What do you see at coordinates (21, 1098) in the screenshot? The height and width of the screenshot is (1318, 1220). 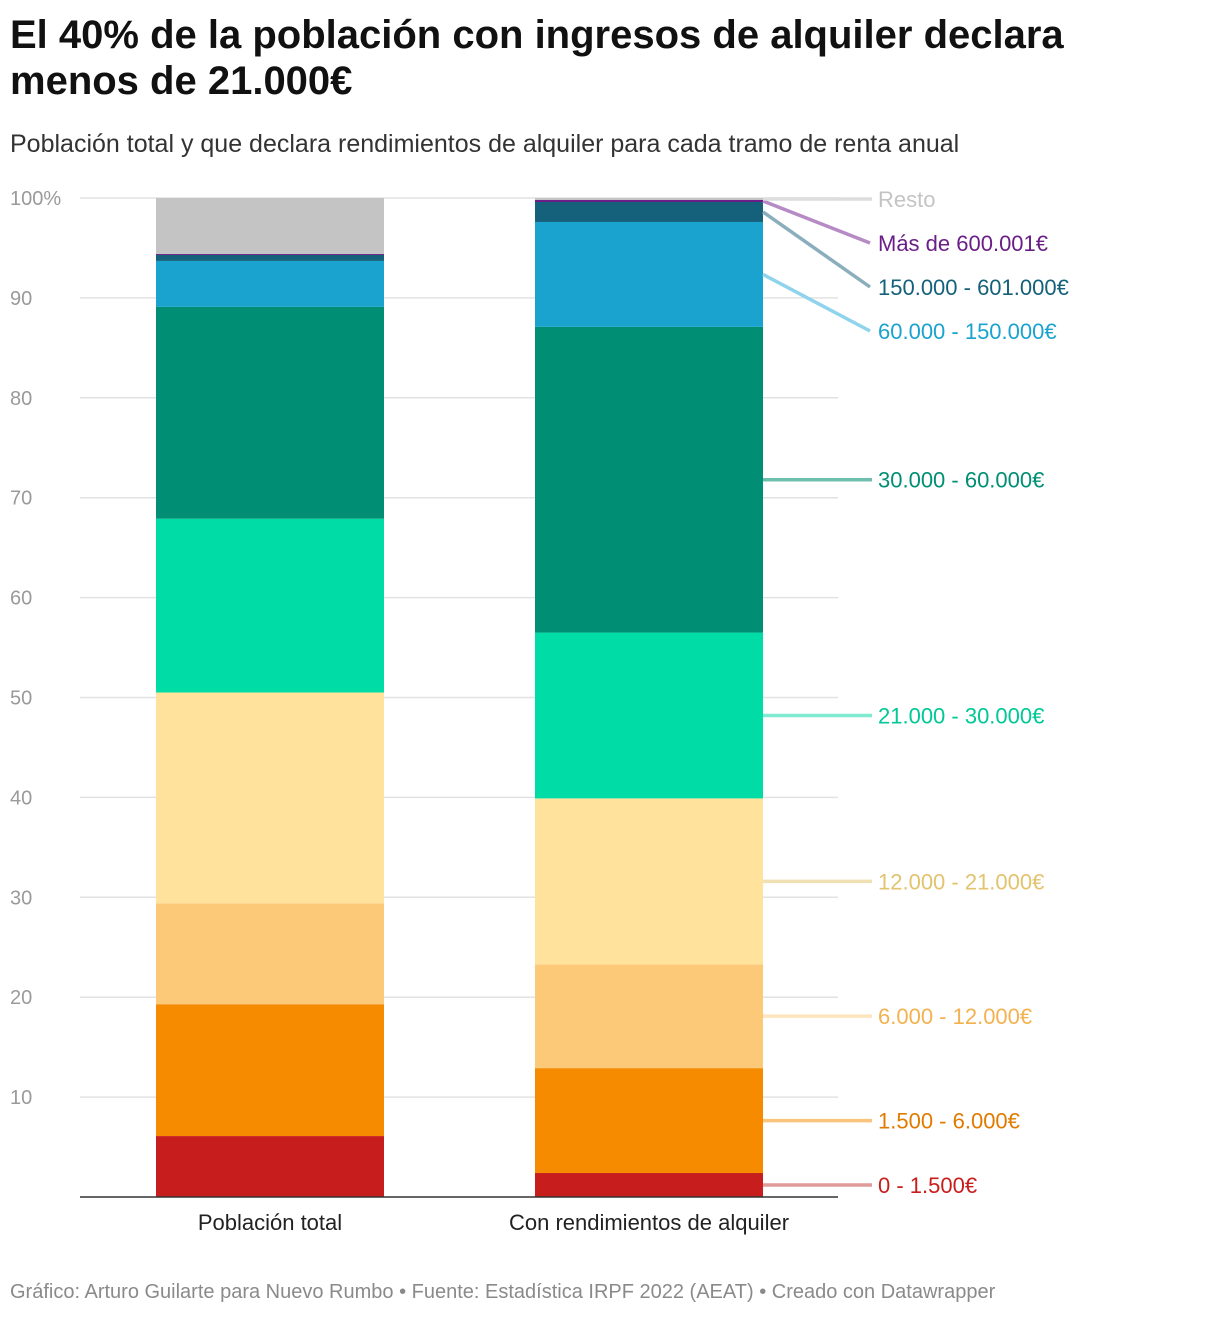 I see `y-tick-label: 10` at bounding box center [21, 1098].